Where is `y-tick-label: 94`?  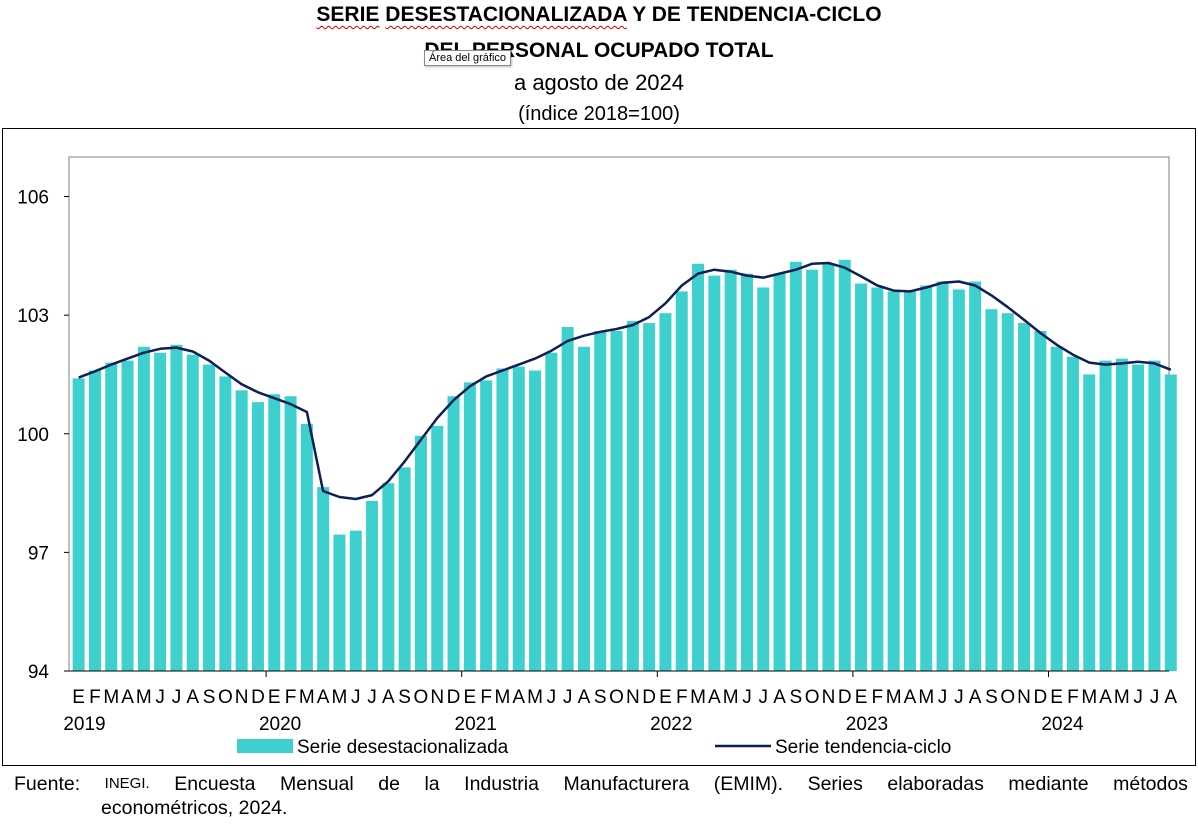 y-tick-label: 94 is located at coordinates (39, 672).